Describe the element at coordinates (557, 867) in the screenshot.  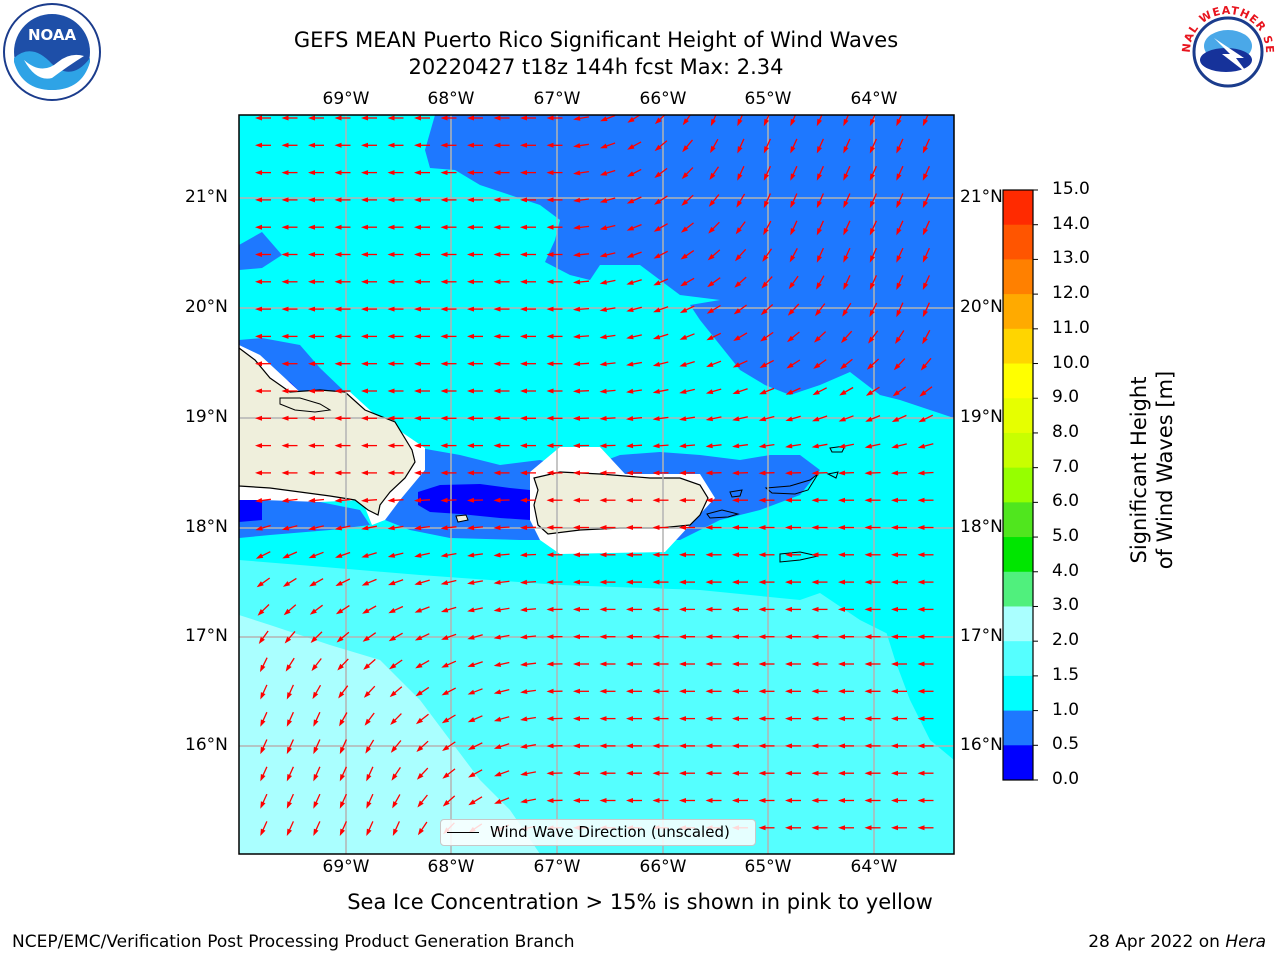
I see `lon-label-bottom: 67°W` at that location.